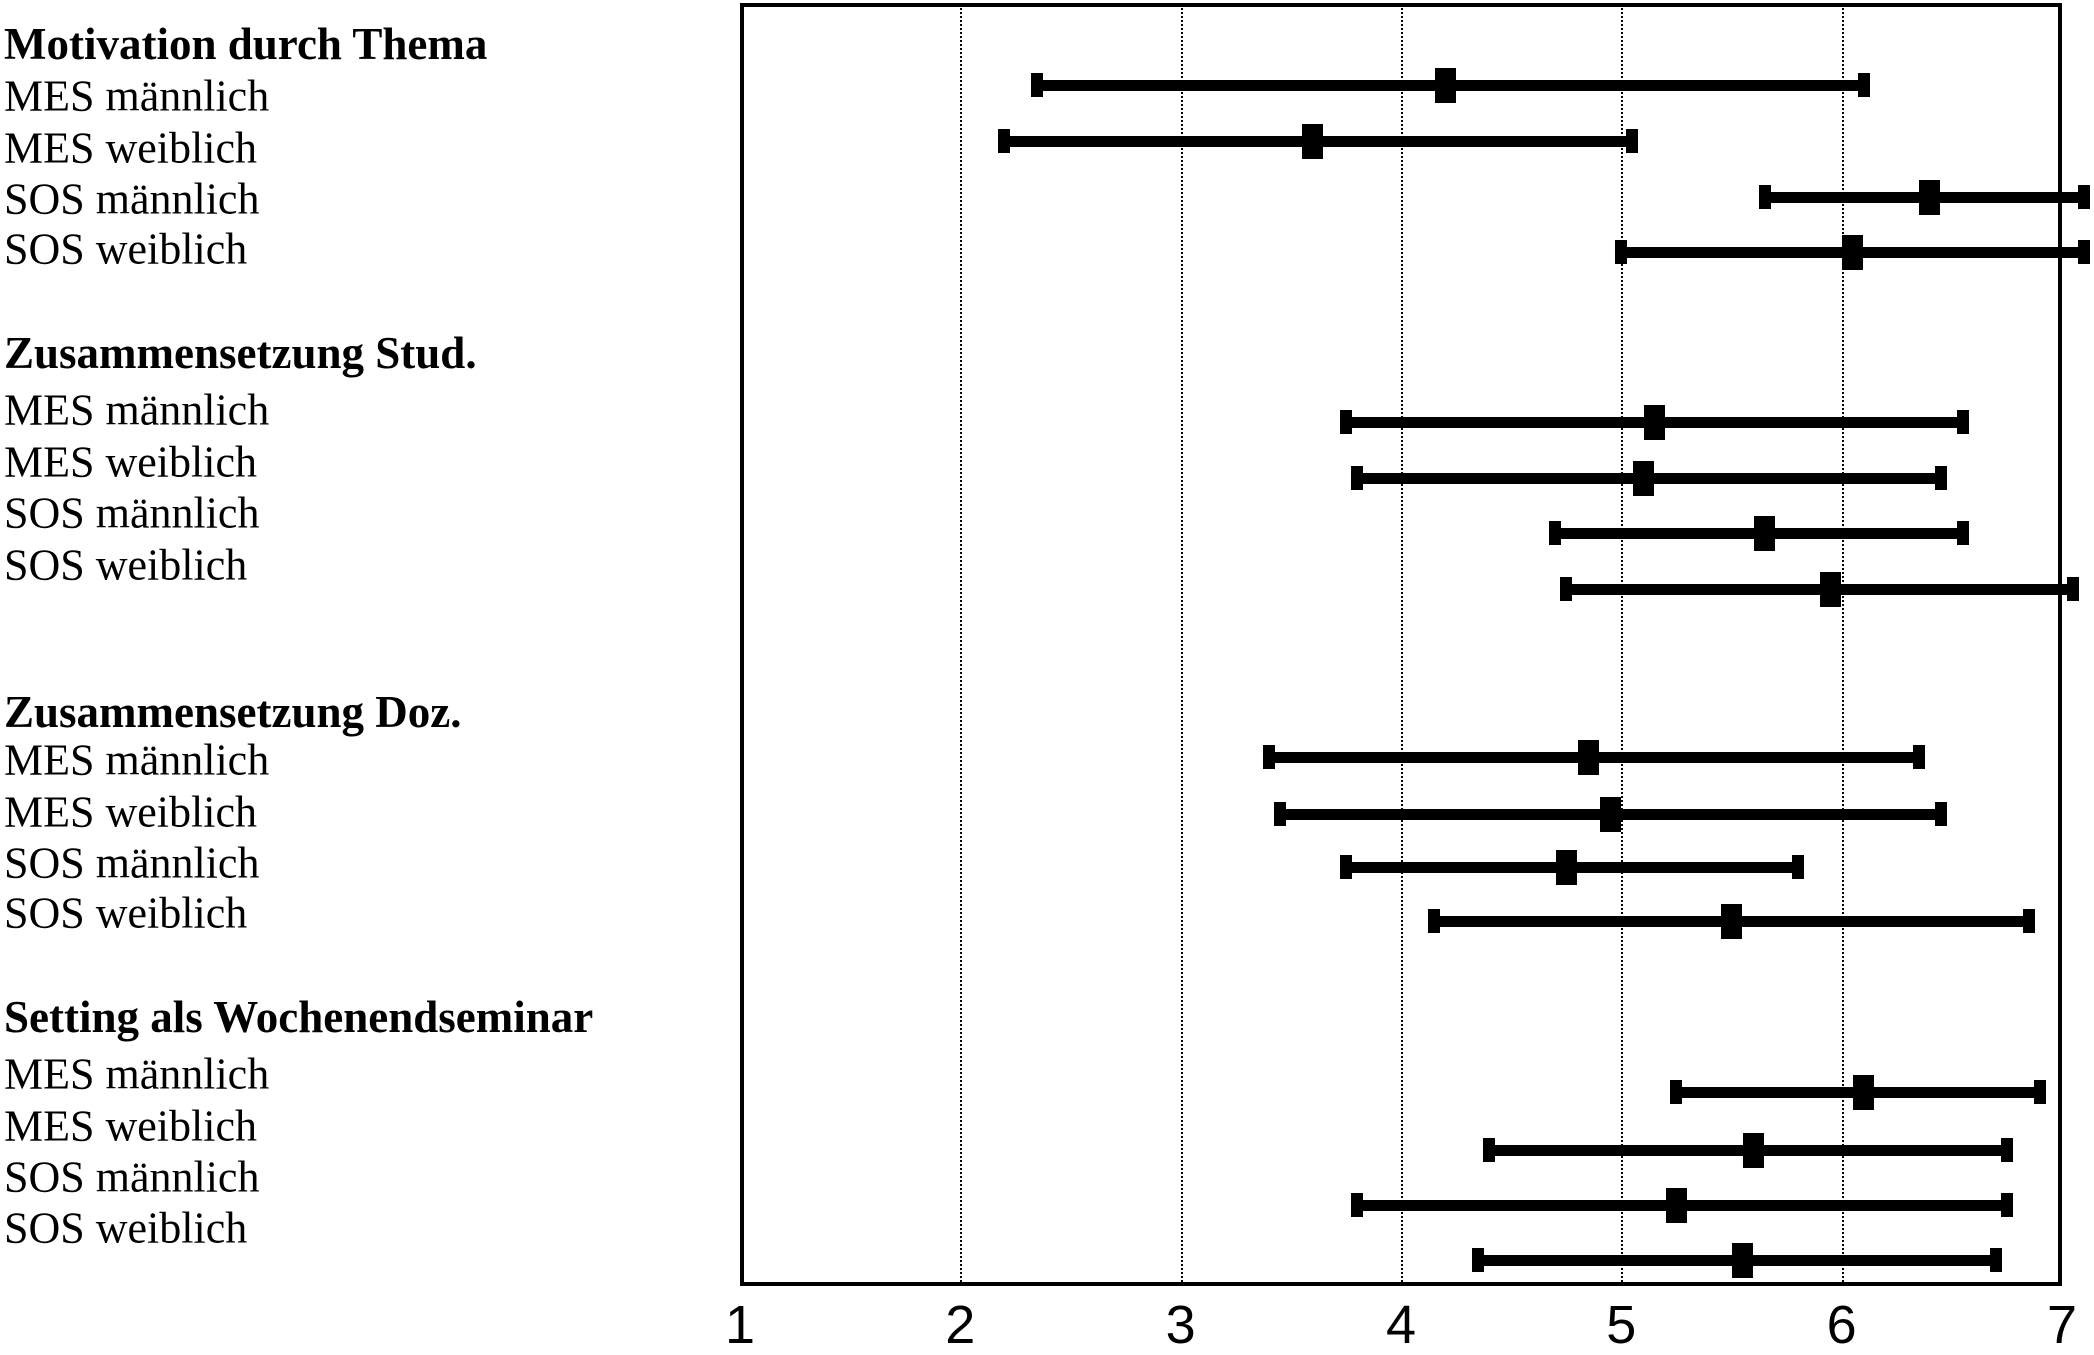  I want to click on x-tick-label-6: 6, so click(1841, 1325).